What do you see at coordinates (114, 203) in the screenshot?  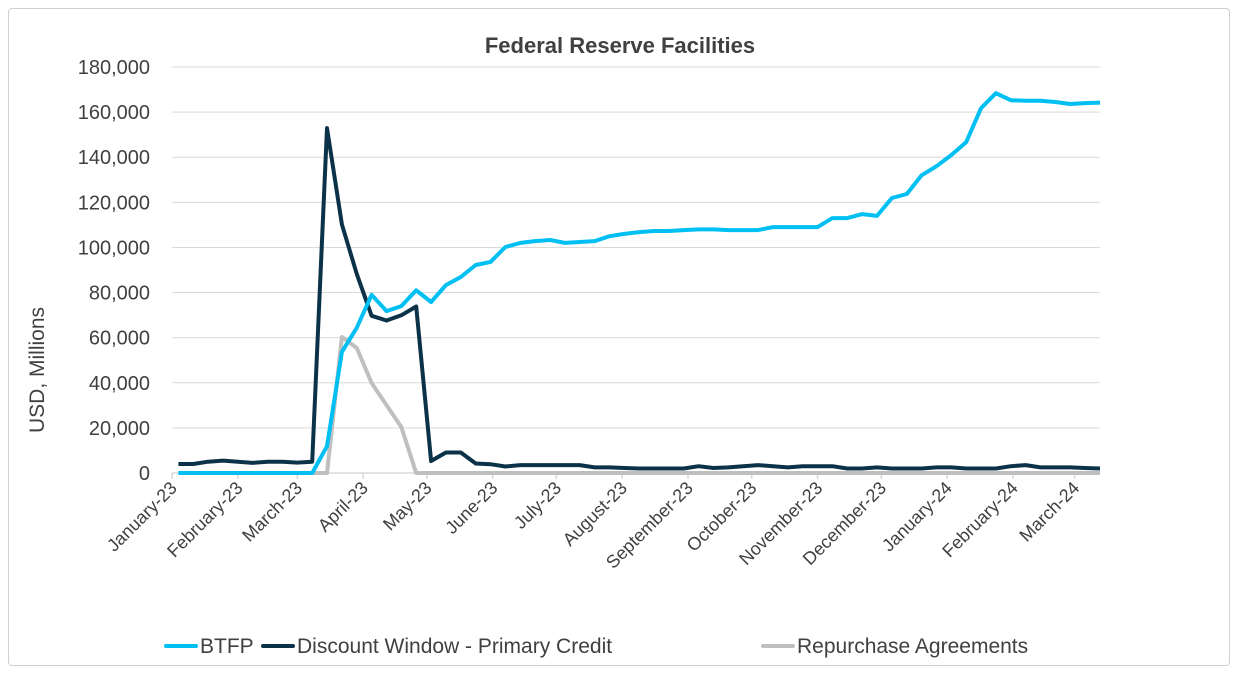 I see `y-tick-label: 120,000` at bounding box center [114, 203].